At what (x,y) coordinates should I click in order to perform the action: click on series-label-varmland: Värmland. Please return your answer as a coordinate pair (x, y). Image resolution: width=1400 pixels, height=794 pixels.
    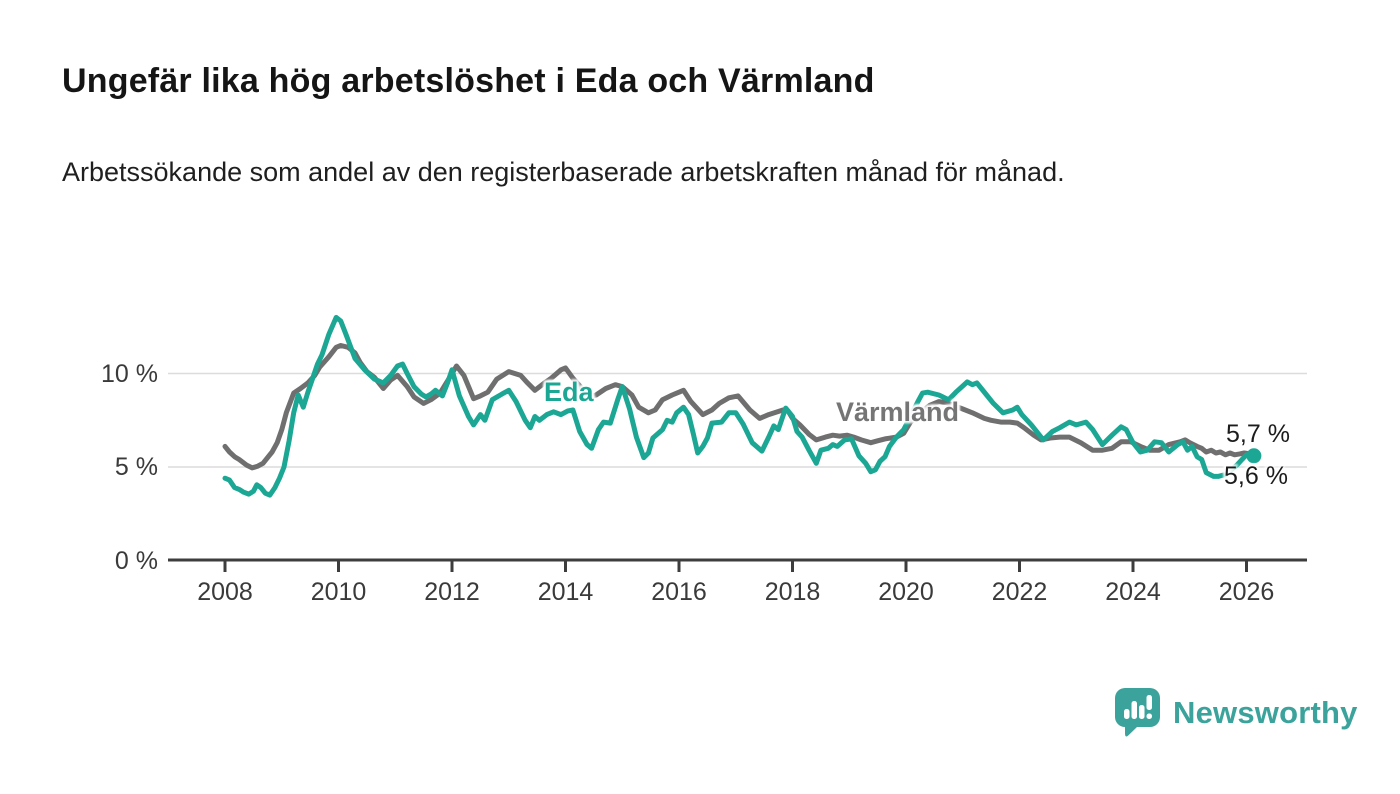
    Looking at the image, I should click on (898, 412).